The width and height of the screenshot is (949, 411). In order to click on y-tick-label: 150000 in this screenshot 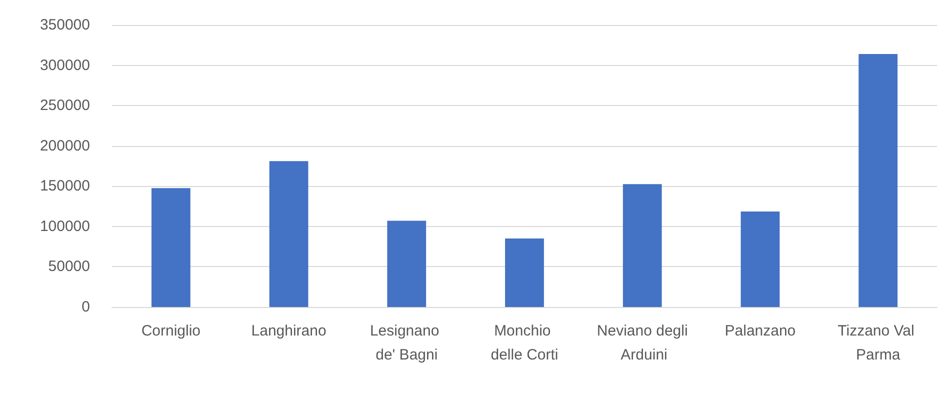, I will do `click(65, 186)`.